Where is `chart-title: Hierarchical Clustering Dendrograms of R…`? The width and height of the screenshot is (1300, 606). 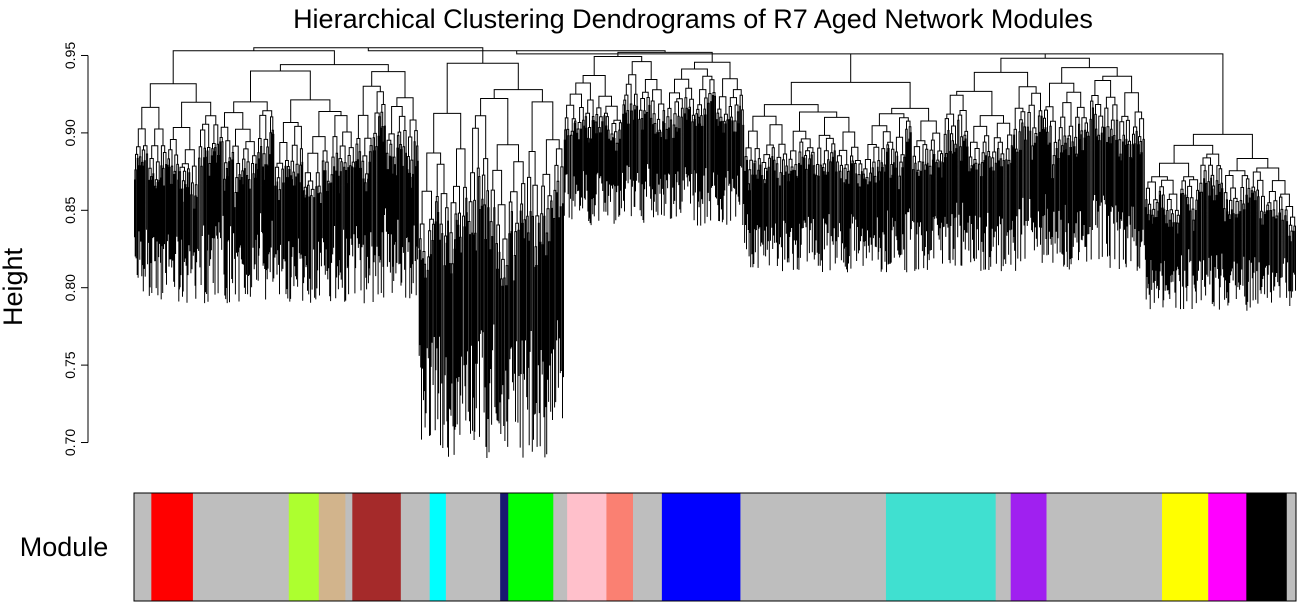 chart-title: Hierarchical Clustering Dendrograms of R… is located at coordinates (693, 19).